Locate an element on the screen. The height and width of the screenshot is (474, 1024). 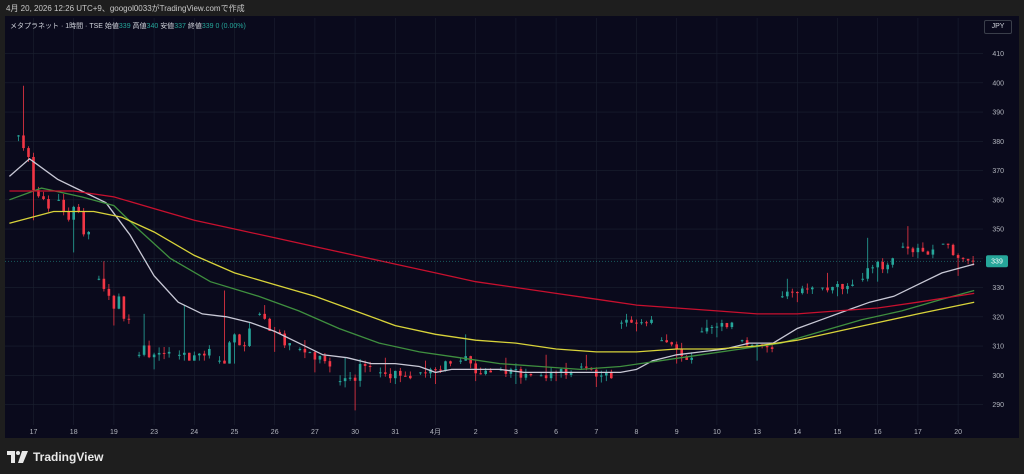
x-tick-label: 2 is located at coordinates (476, 432).